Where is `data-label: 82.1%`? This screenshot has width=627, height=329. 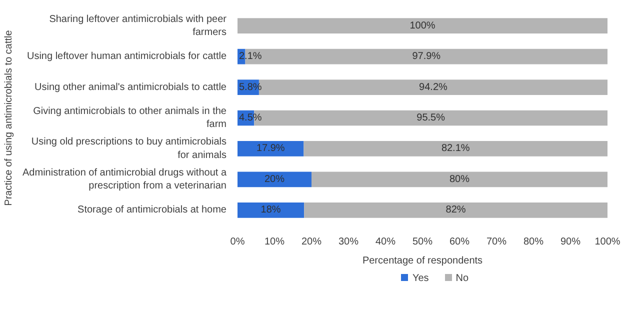 data-label: 82.1% is located at coordinates (455, 148).